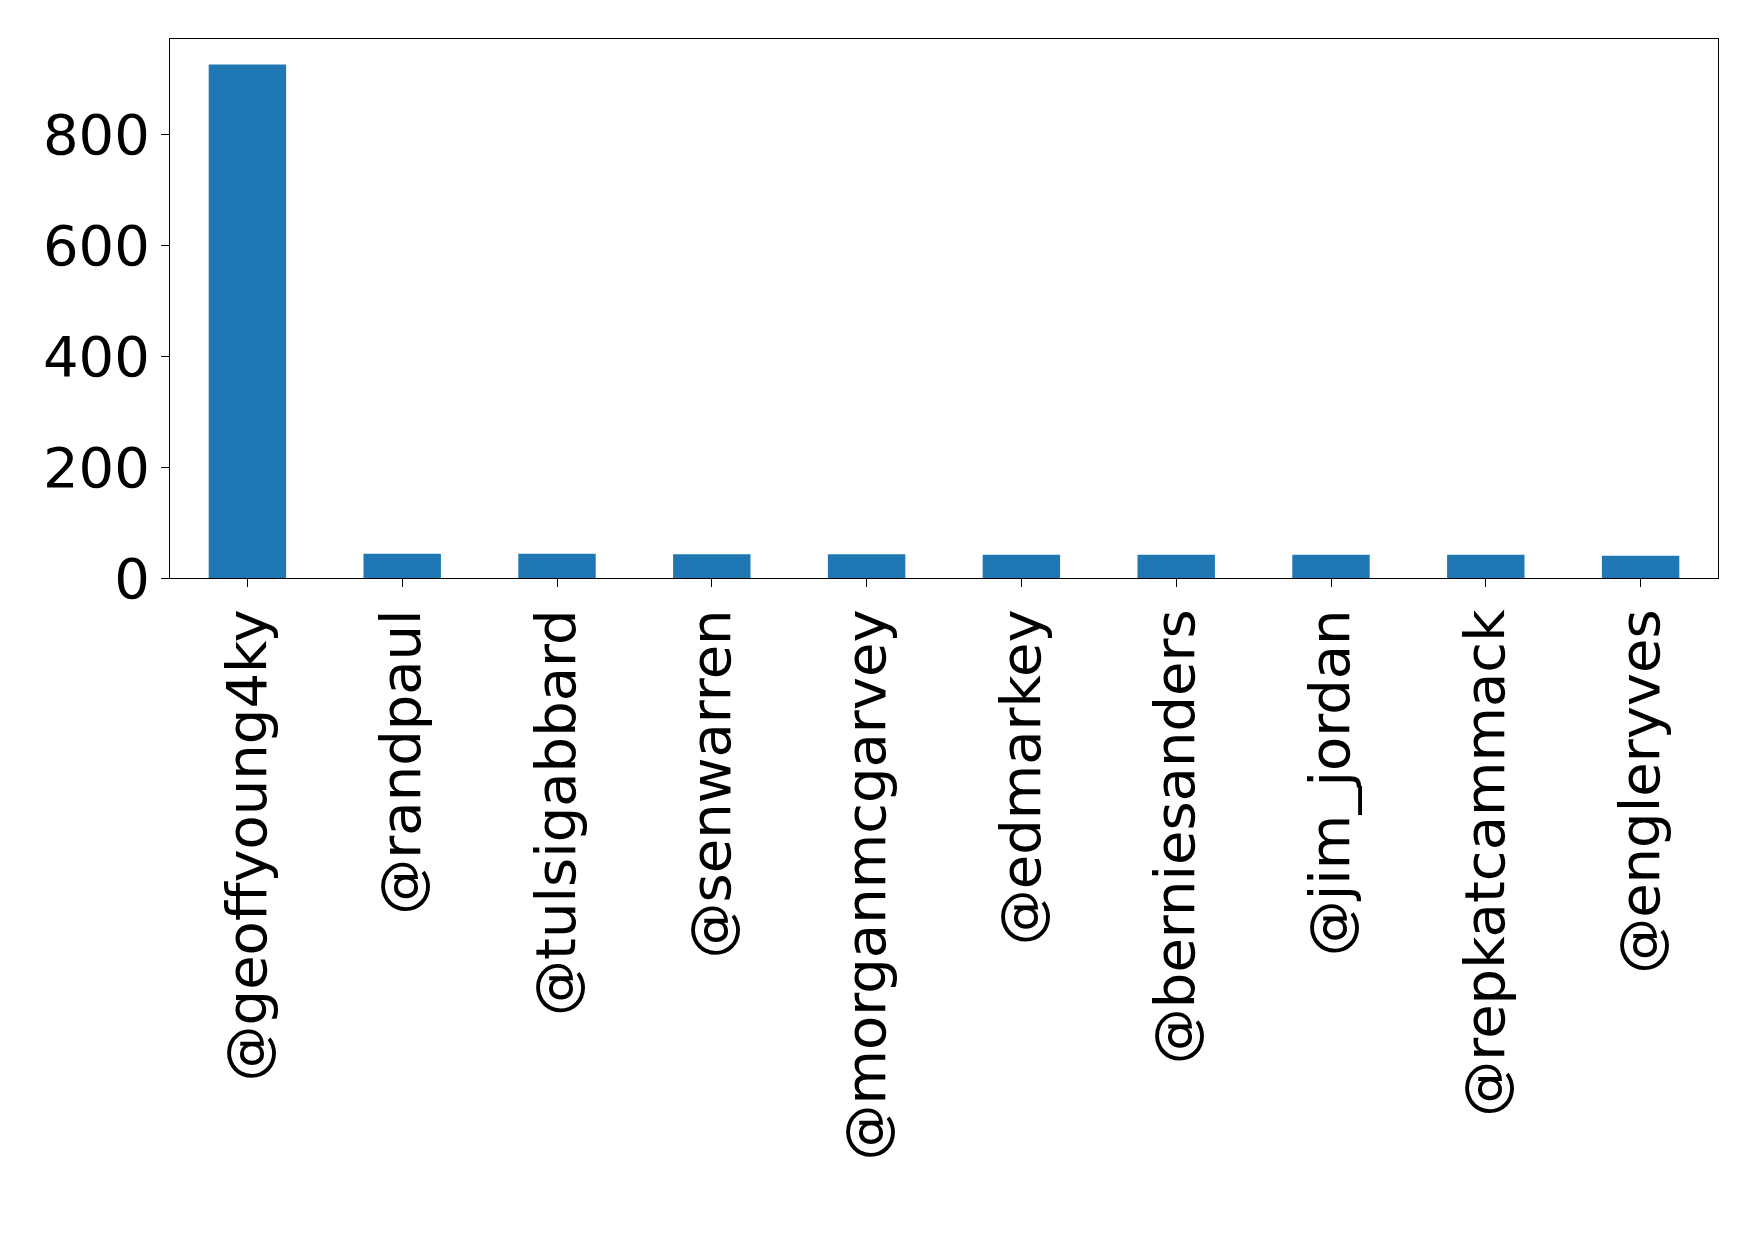  What do you see at coordinates (96, 467) in the screenshot?
I see `y-tick-label: 200` at bounding box center [96, 467].